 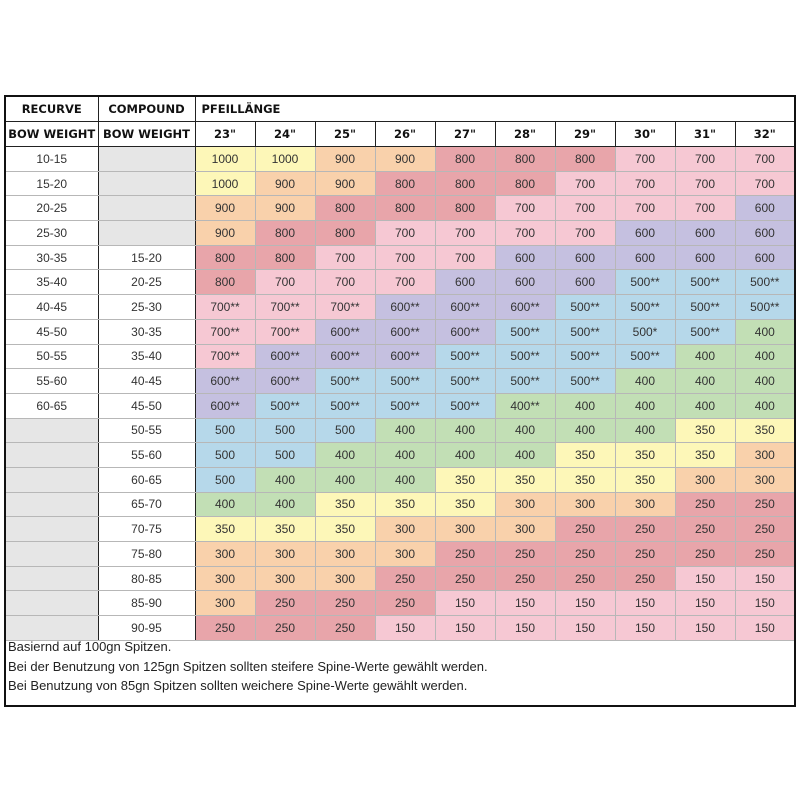 I want to click on length-header: 27", so click(x=465, y=134).